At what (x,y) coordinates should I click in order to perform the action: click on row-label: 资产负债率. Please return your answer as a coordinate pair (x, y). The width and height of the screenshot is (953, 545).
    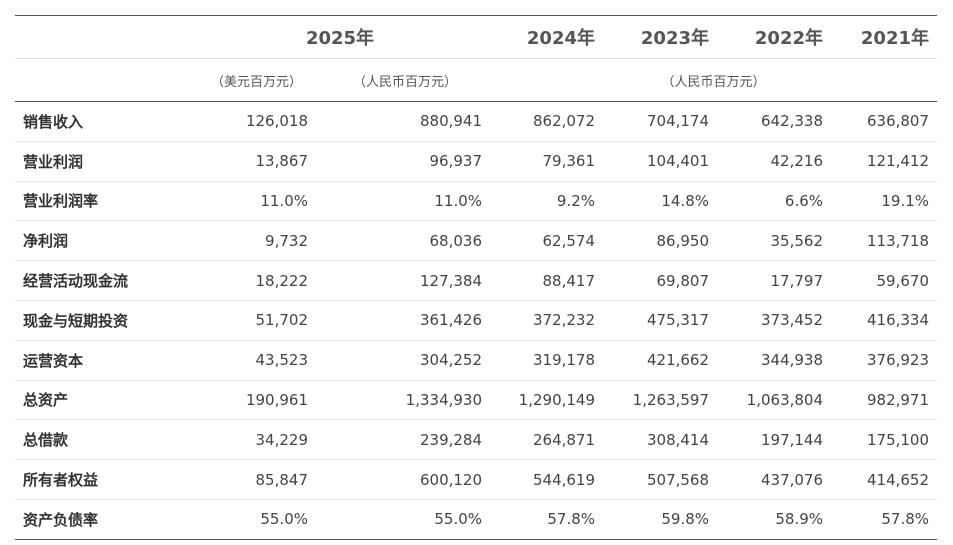
    Looking at the image, I should click on (102, 519).